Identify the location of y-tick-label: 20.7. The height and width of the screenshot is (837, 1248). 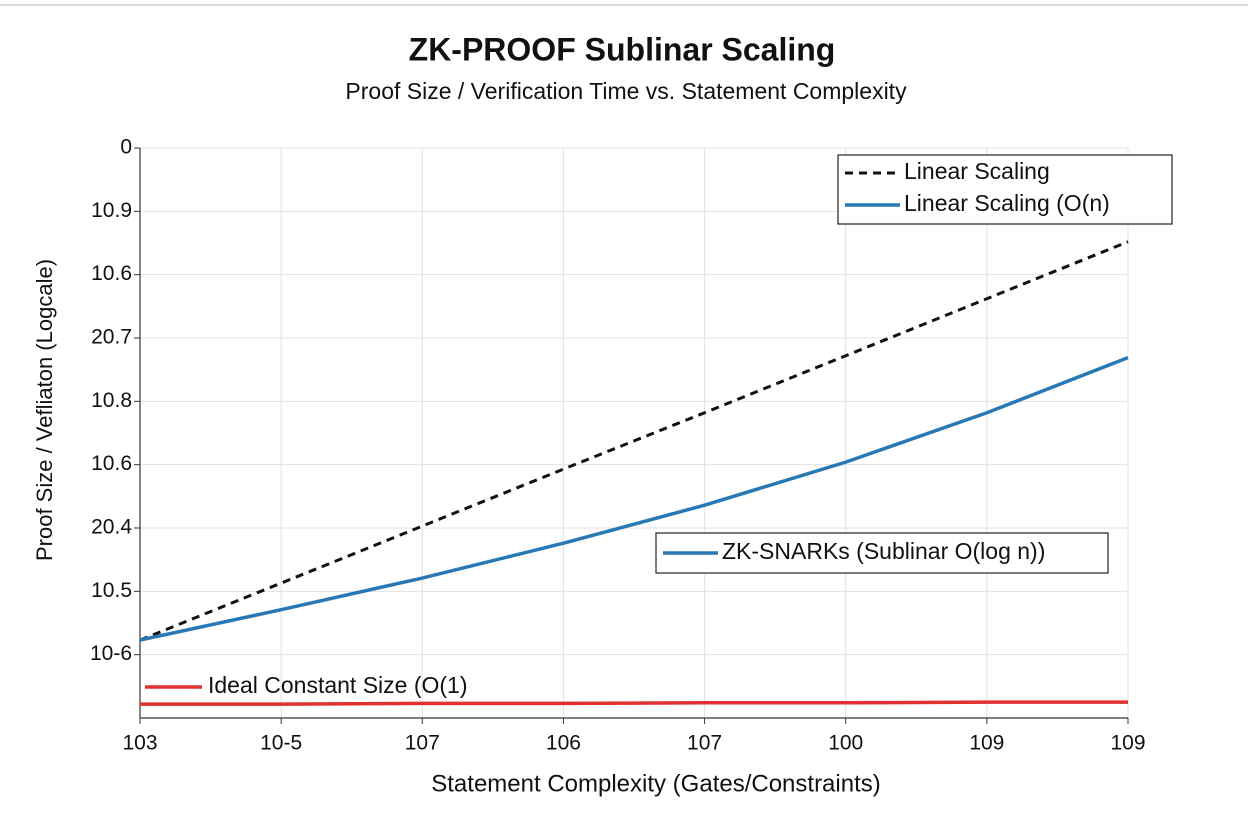
(111, 337).